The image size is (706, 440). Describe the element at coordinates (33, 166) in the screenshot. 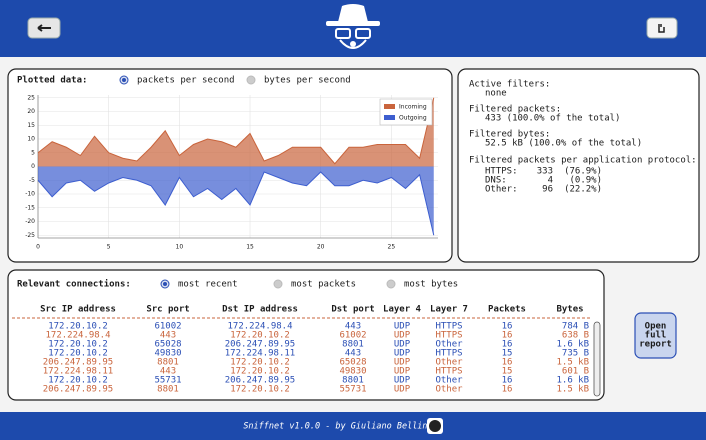

I see `y-tick-label: 0` at that location.